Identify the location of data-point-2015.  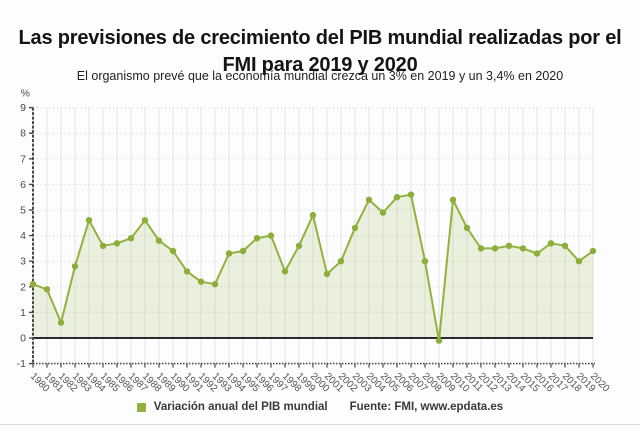
(523, 248).